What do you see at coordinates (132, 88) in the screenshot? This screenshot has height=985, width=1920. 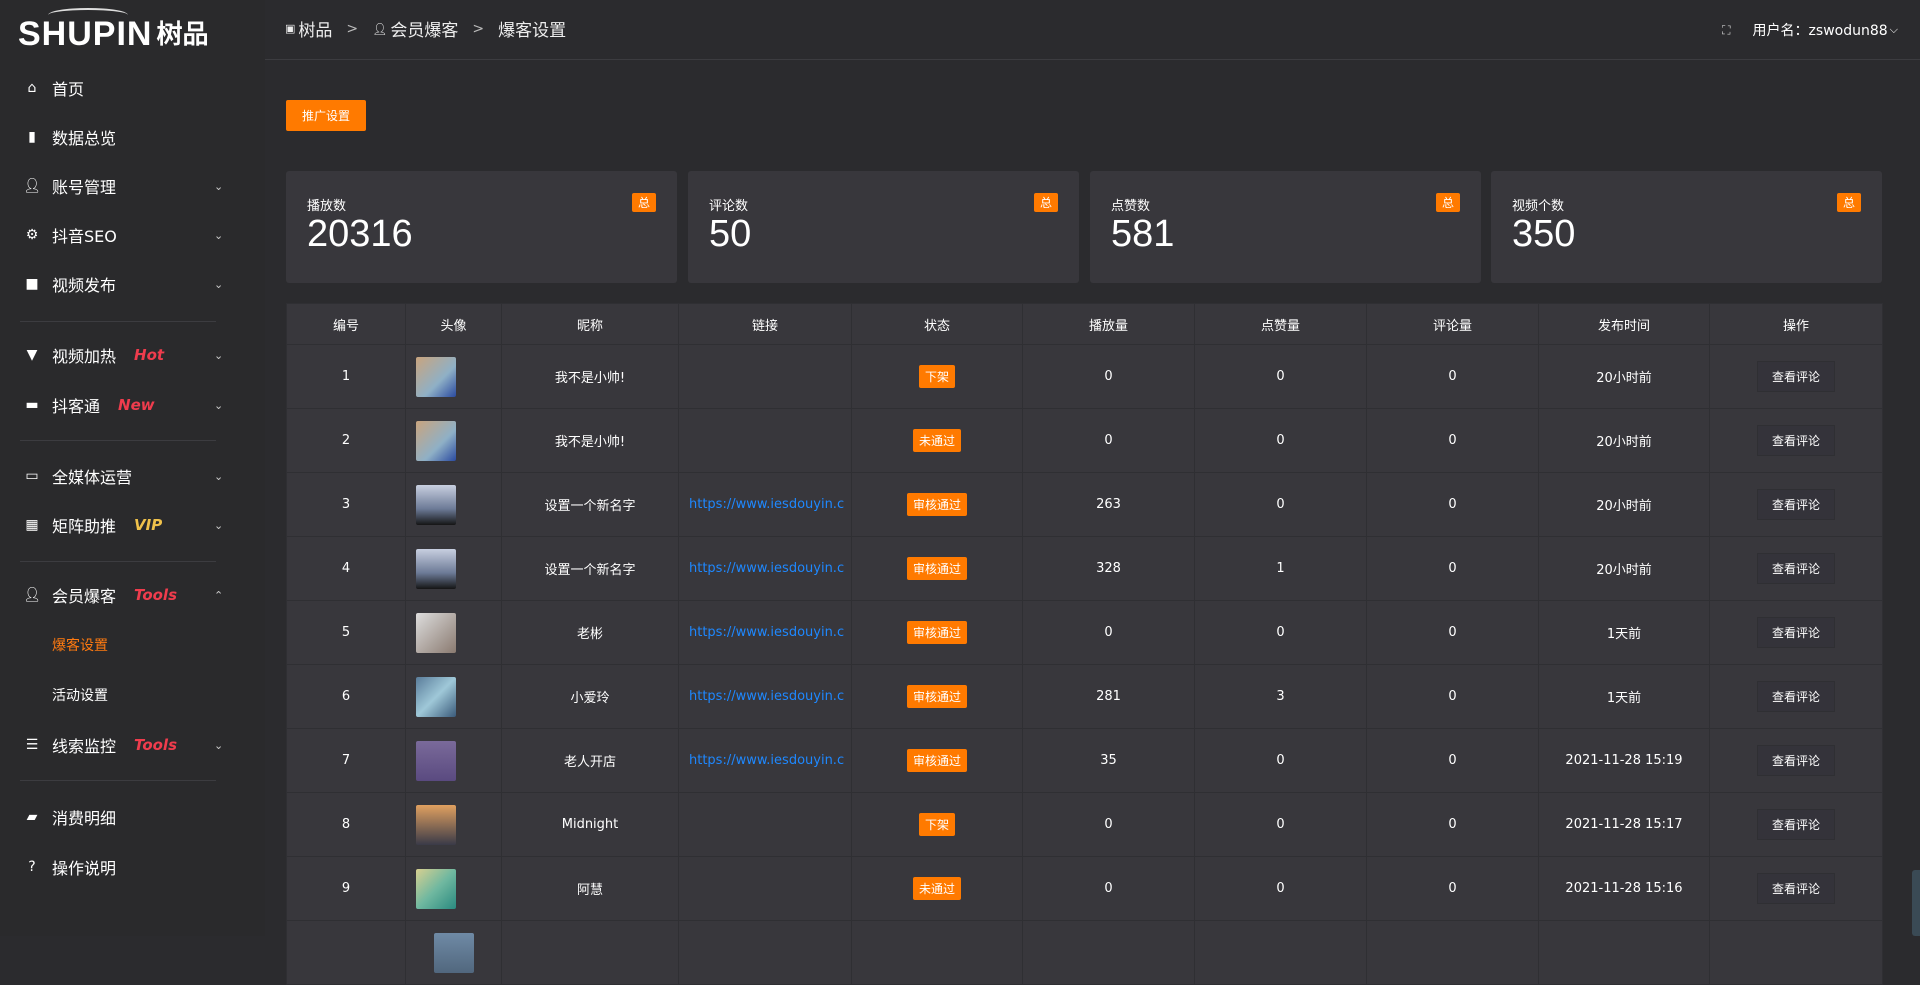 I see `sidebar-item-0: ⌂ 首页` at bounding box center [132, 88].